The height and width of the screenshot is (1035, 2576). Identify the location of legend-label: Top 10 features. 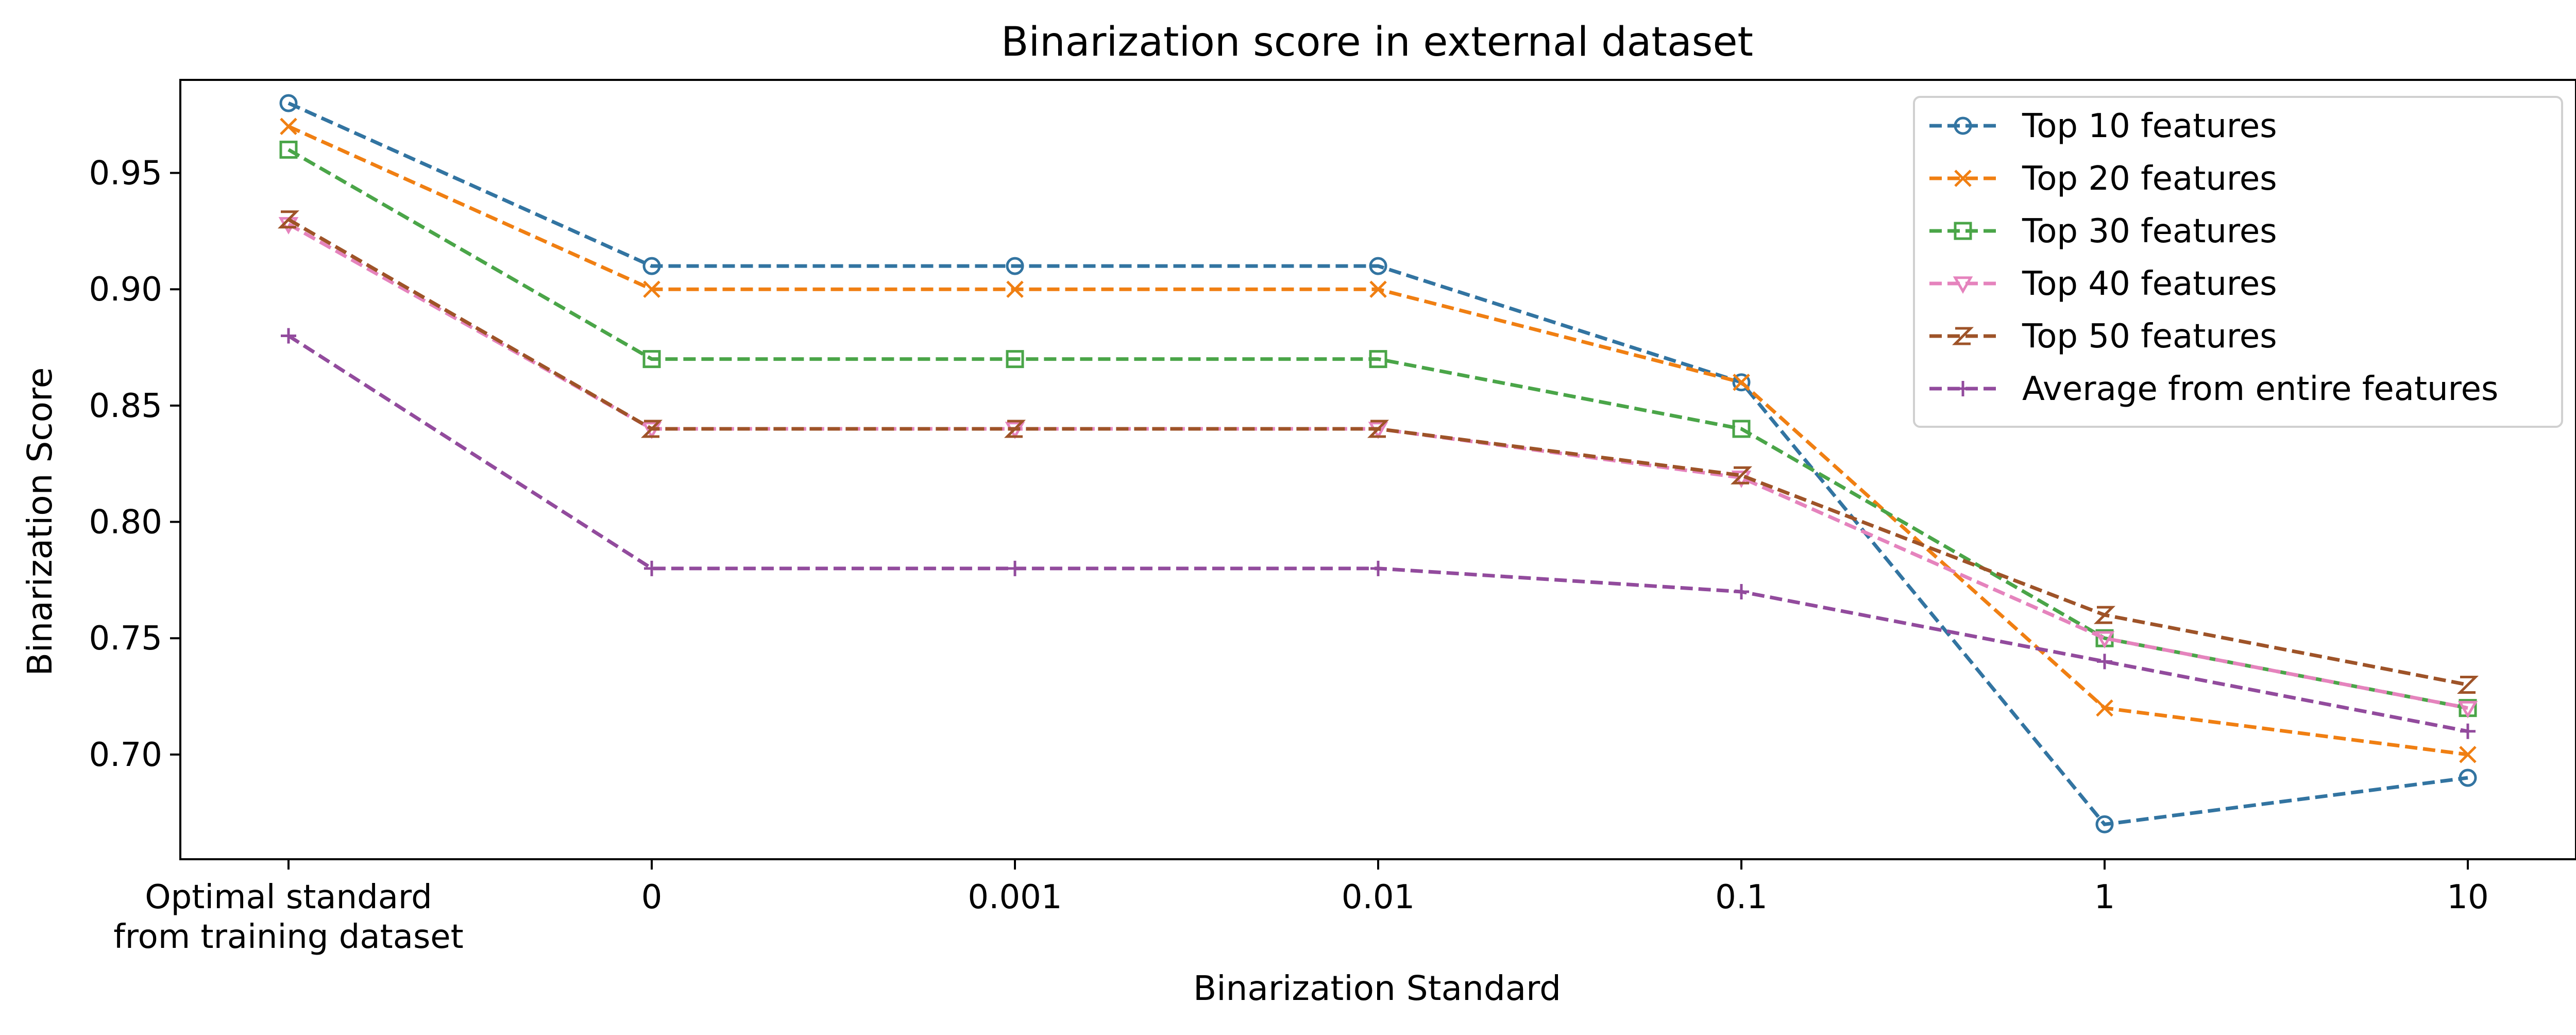
(2149, 126).